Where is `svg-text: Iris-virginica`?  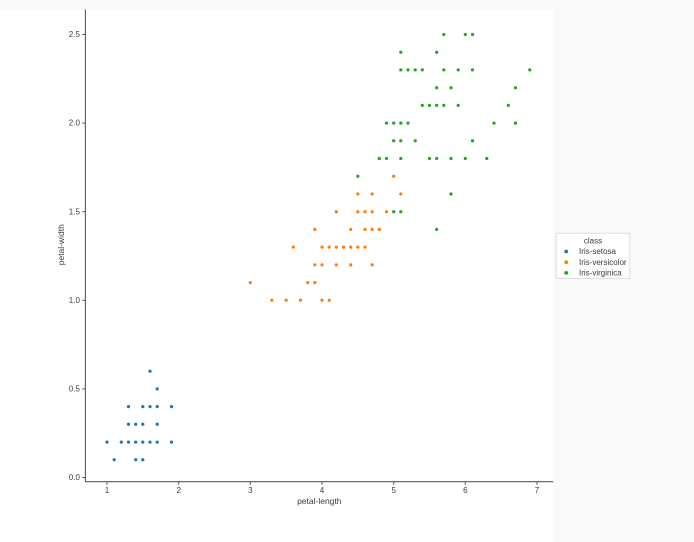
svg-text: Iris-virginica is located at coordinates (600, 273).